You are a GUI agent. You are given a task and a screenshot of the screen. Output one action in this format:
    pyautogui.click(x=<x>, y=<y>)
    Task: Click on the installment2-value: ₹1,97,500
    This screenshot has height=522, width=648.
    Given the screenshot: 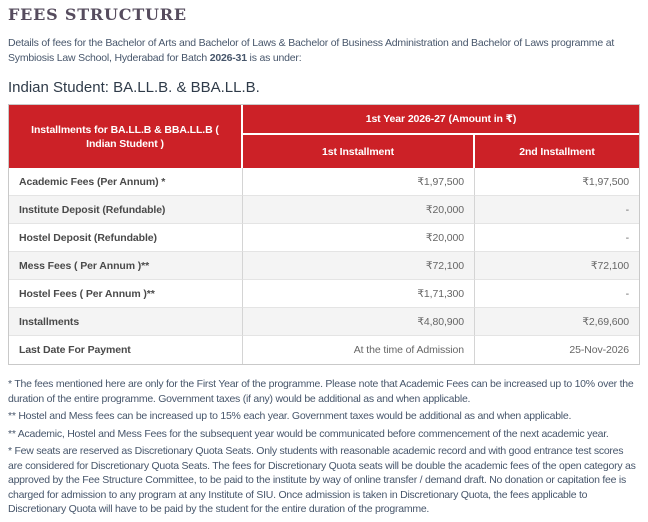 What is the action you would take?
    pyautogui.click(x=557, y=182)
    